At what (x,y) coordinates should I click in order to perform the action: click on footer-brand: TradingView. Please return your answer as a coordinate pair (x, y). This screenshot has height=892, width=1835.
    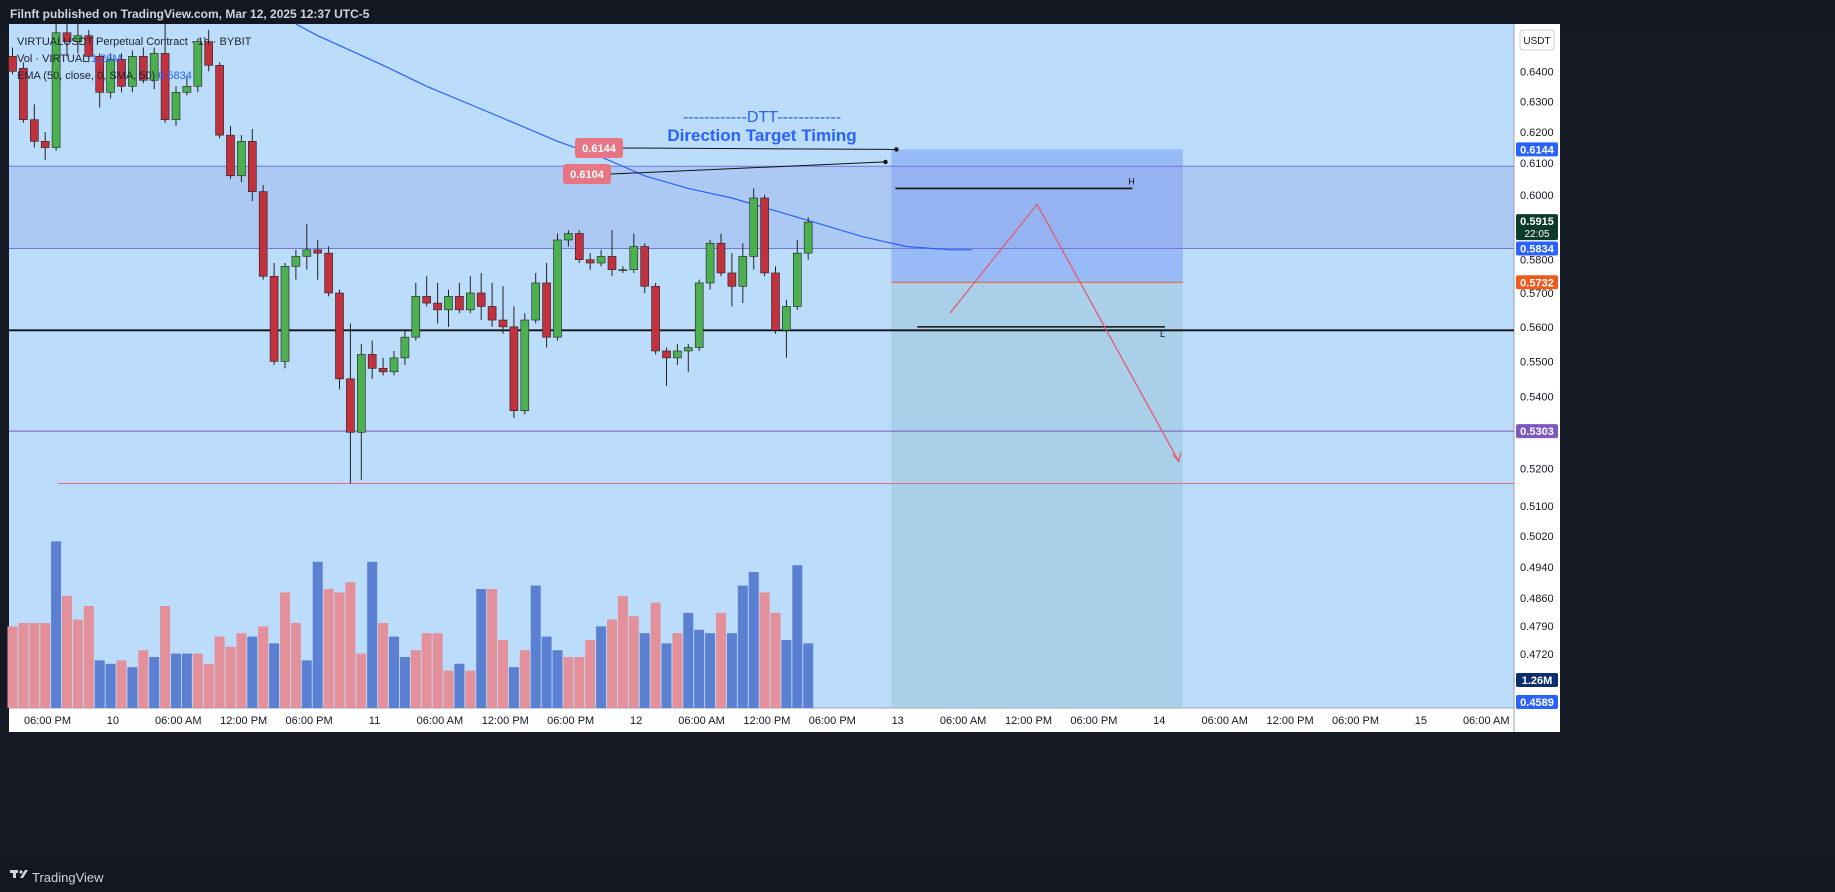
    Looking at the image, I should click on (68, 877).